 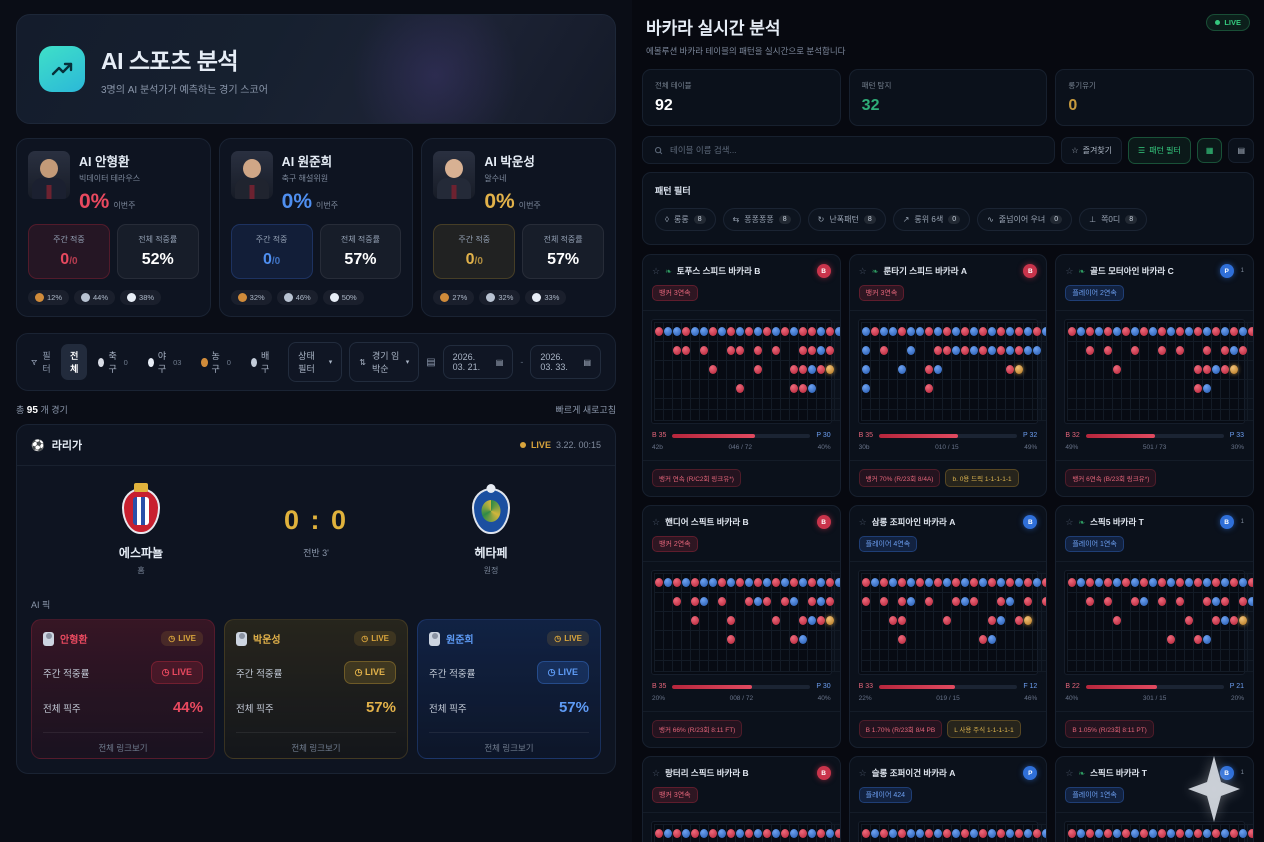 I want to click on status-filter-select: 상태 필터 ▾, so click(x=315, y=362).